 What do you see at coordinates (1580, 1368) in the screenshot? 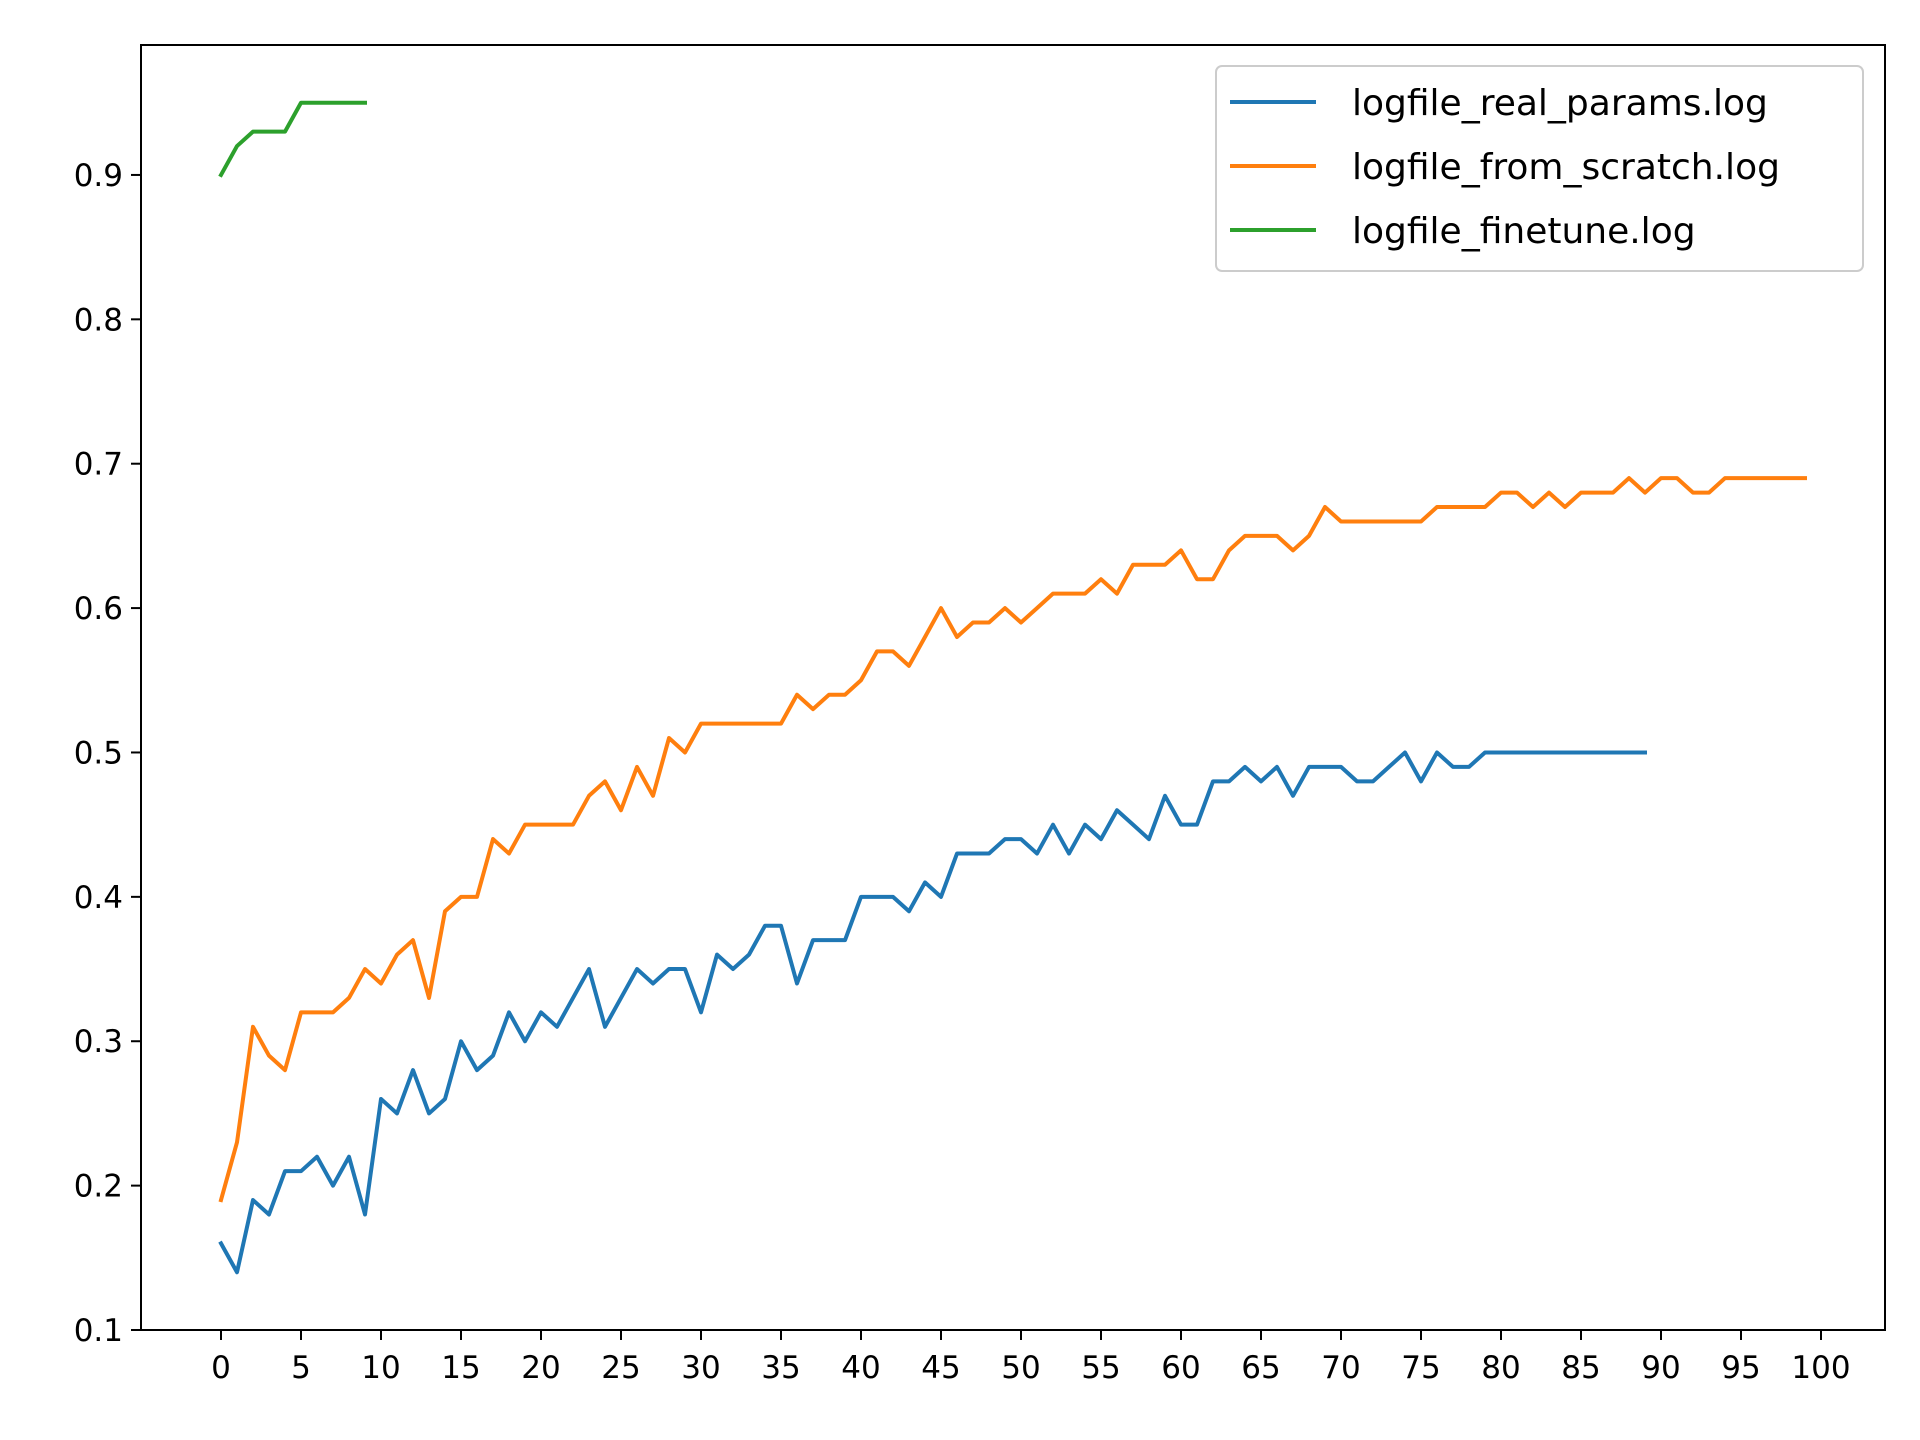
I see `x-tick-label: 85` at bounding box center [1580, 1368].